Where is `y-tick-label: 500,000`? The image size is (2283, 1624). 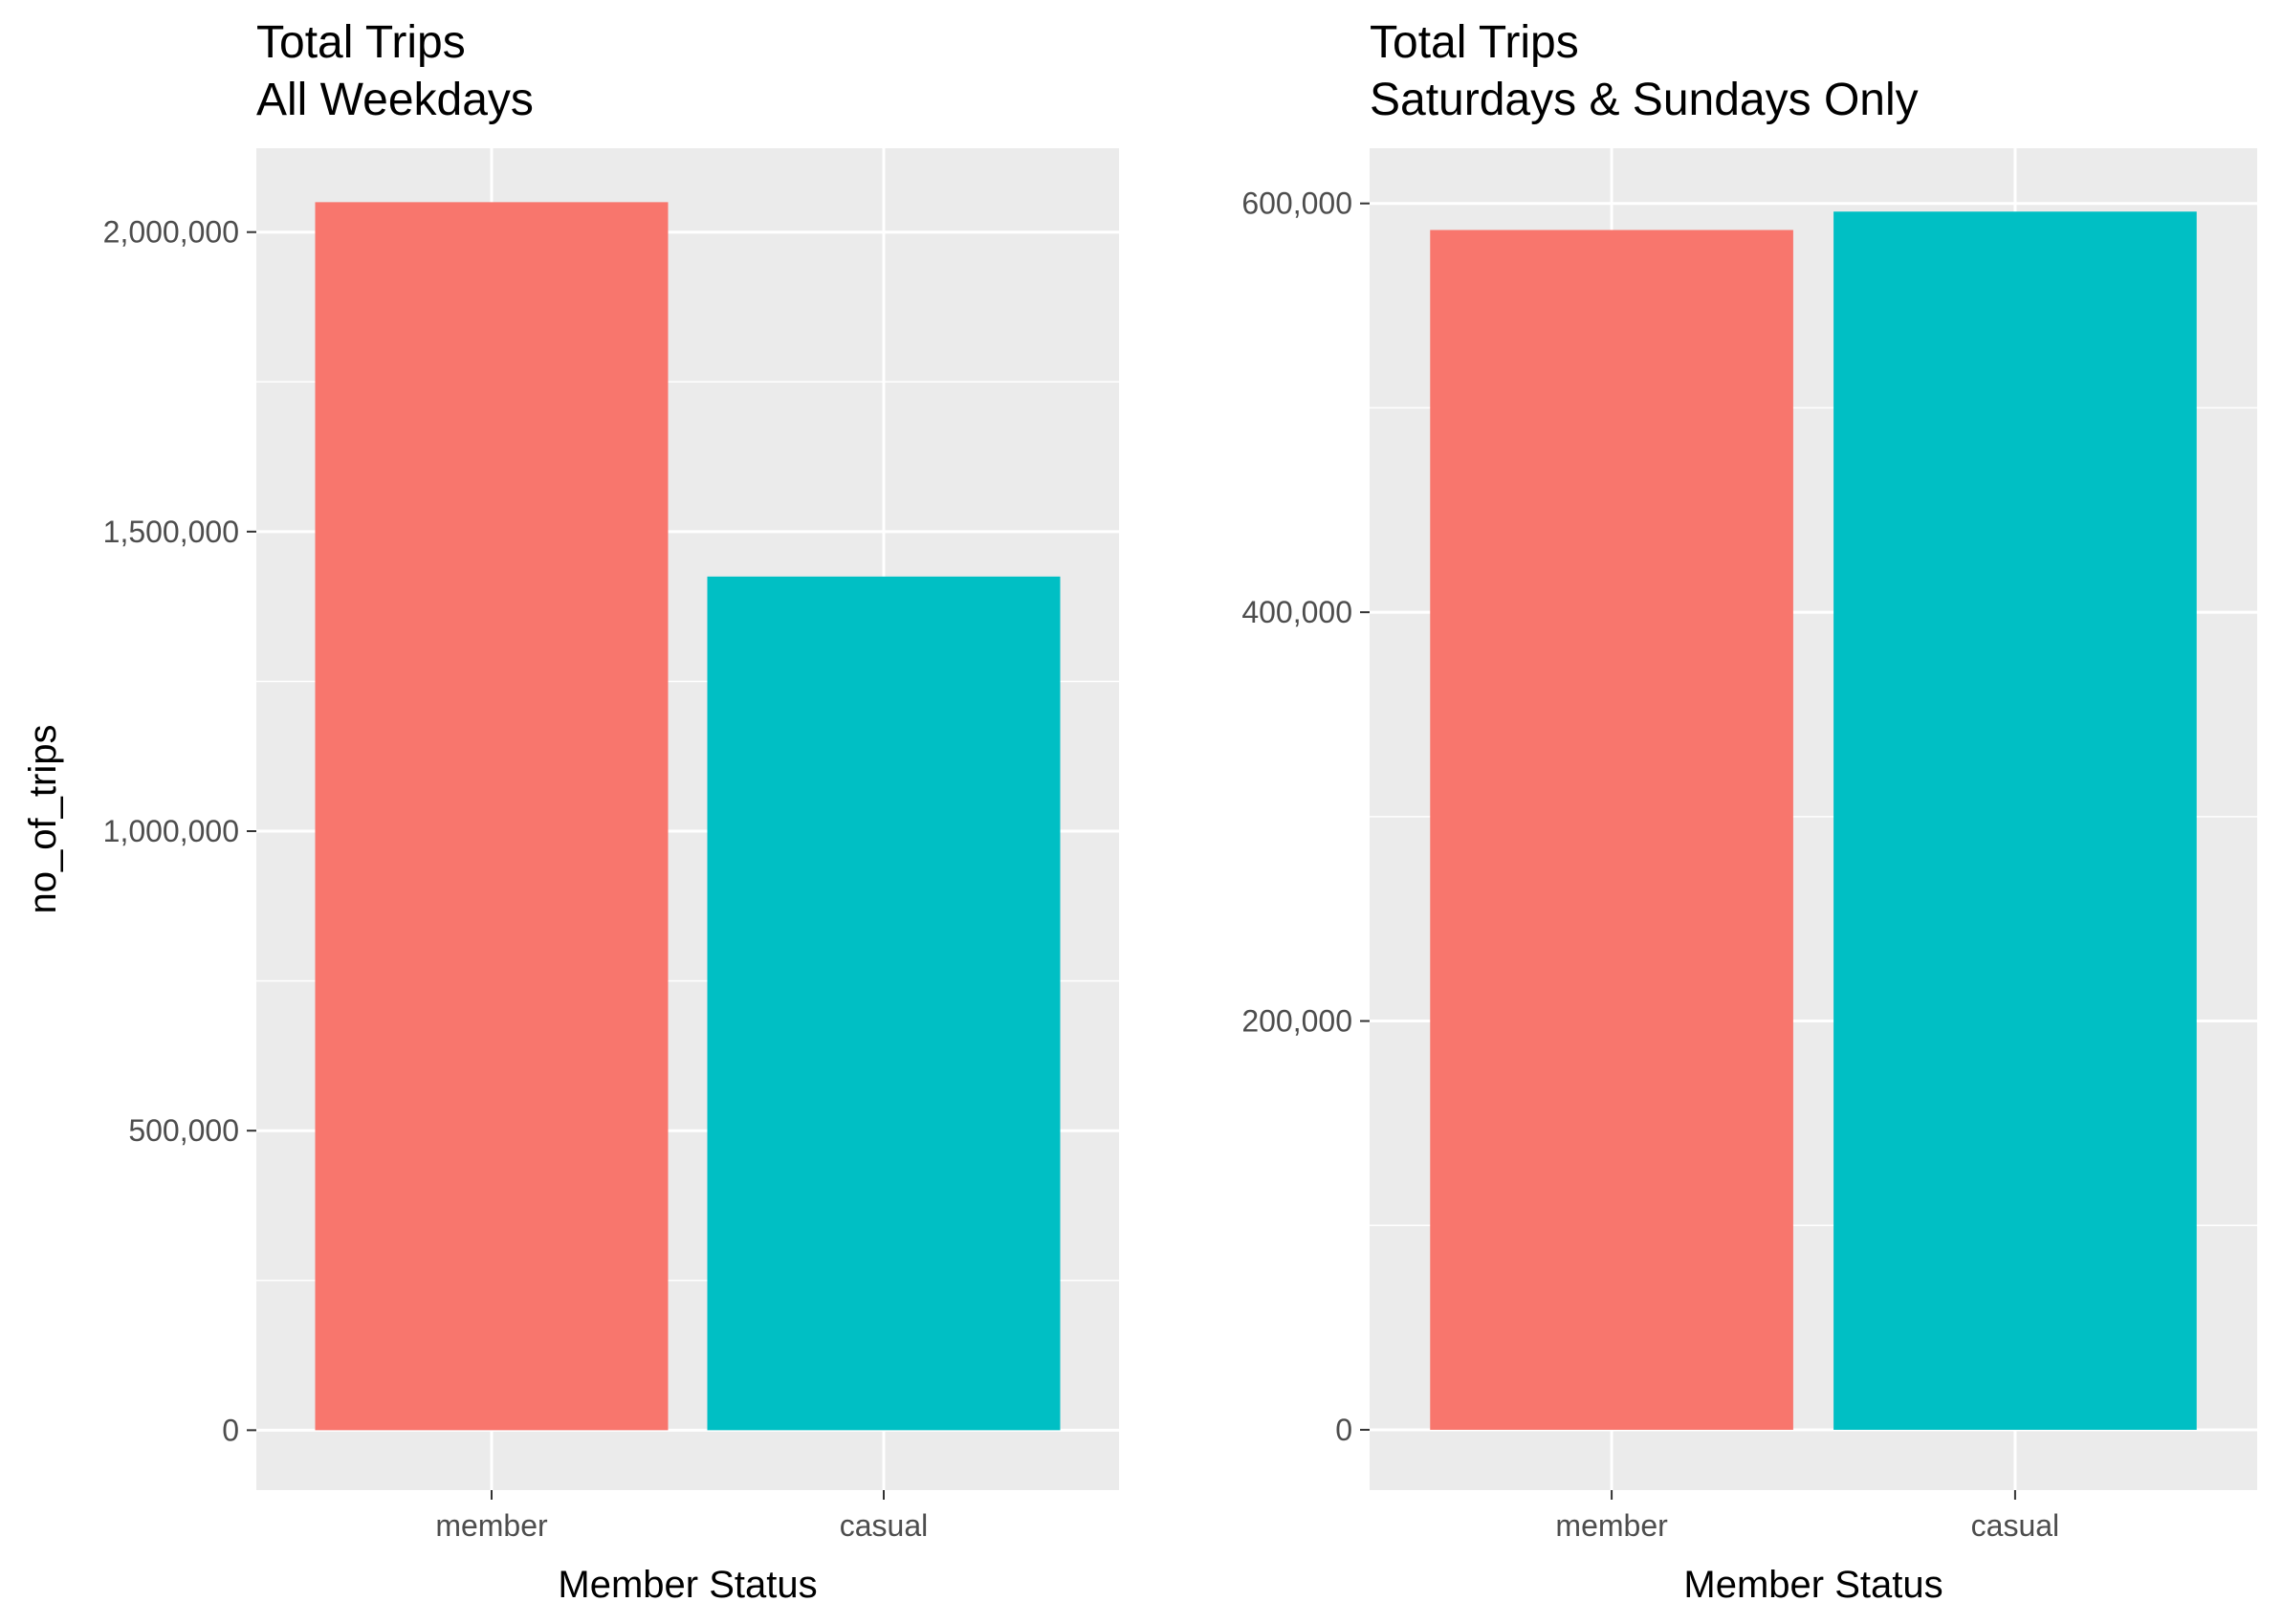 y-tick-label: 500,000 is located at coordinates (183, 1130).